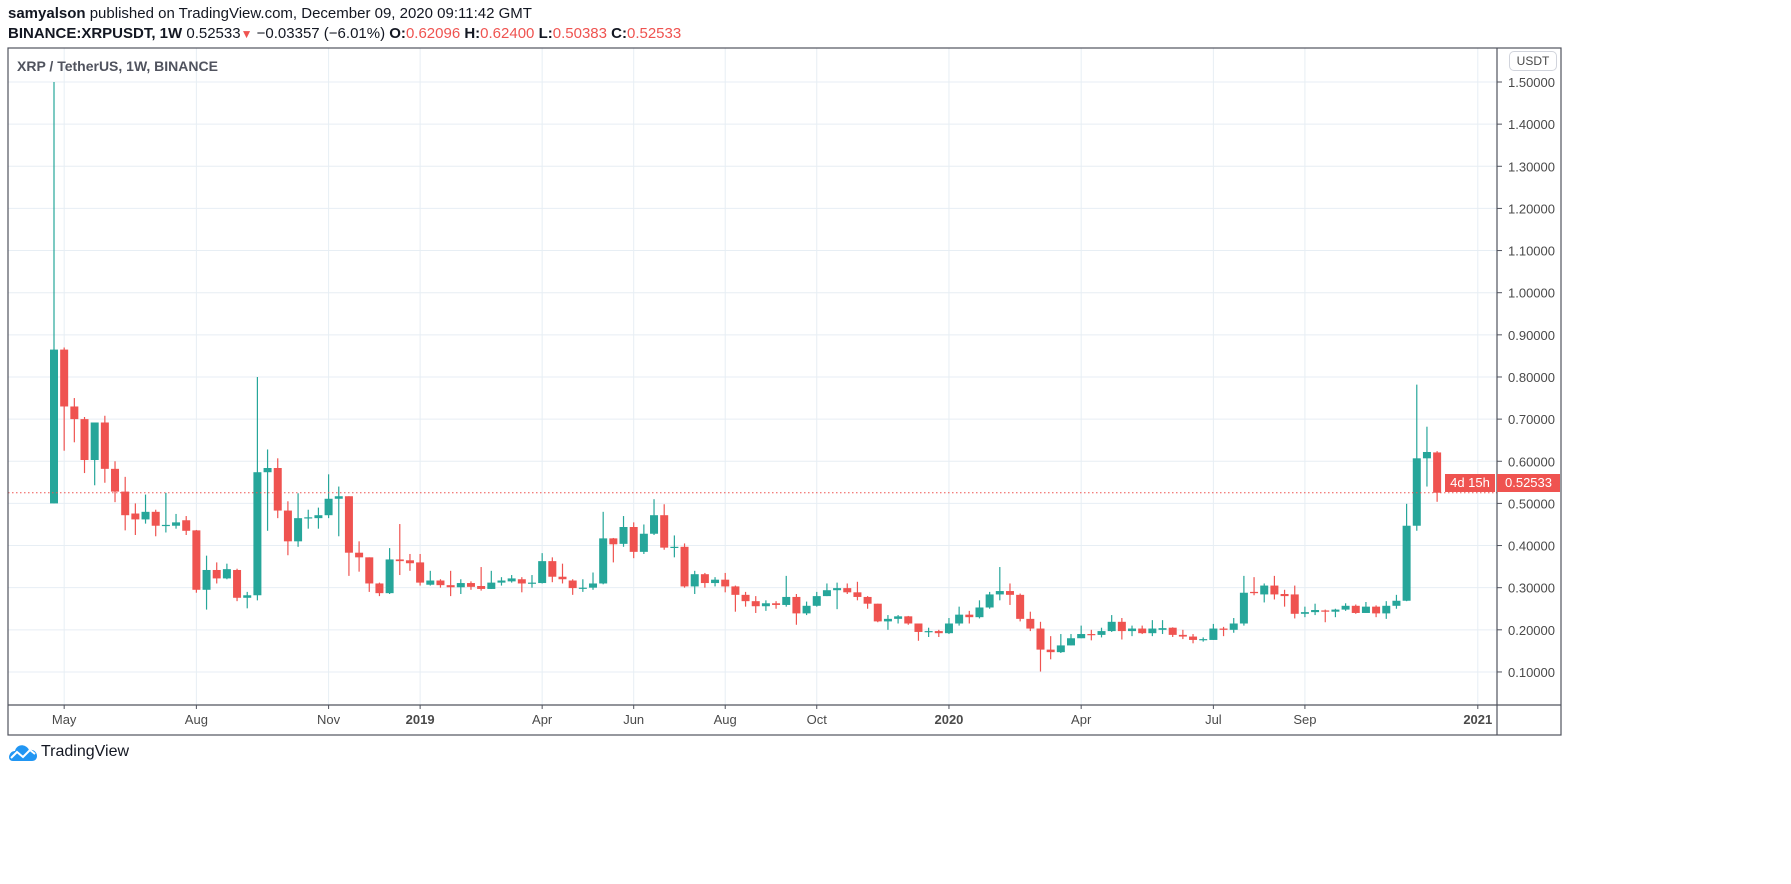 This screenshot has height=884, width=1791. What do you see at coordinates (85, 751) in the screenshot?
I see `logo-text: TradingView` at bounding box center [85, 751].